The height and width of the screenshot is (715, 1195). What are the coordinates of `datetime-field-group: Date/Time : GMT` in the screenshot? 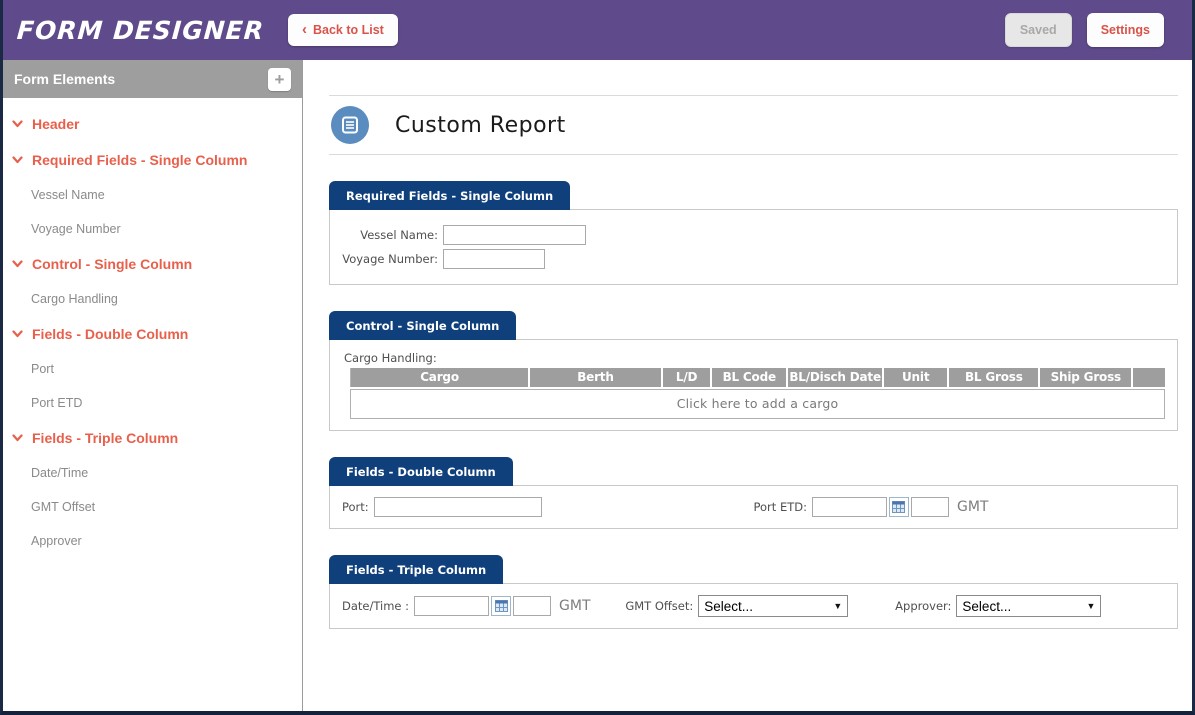 It's located at (483, 606).